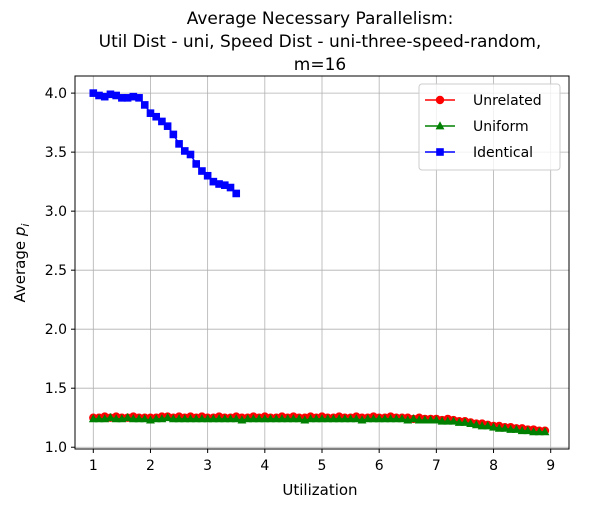 The image size is (591, 508). Describe the element at coordinates (264, 466) in the screenshot. I see `x-tick-label: 4` at that location.